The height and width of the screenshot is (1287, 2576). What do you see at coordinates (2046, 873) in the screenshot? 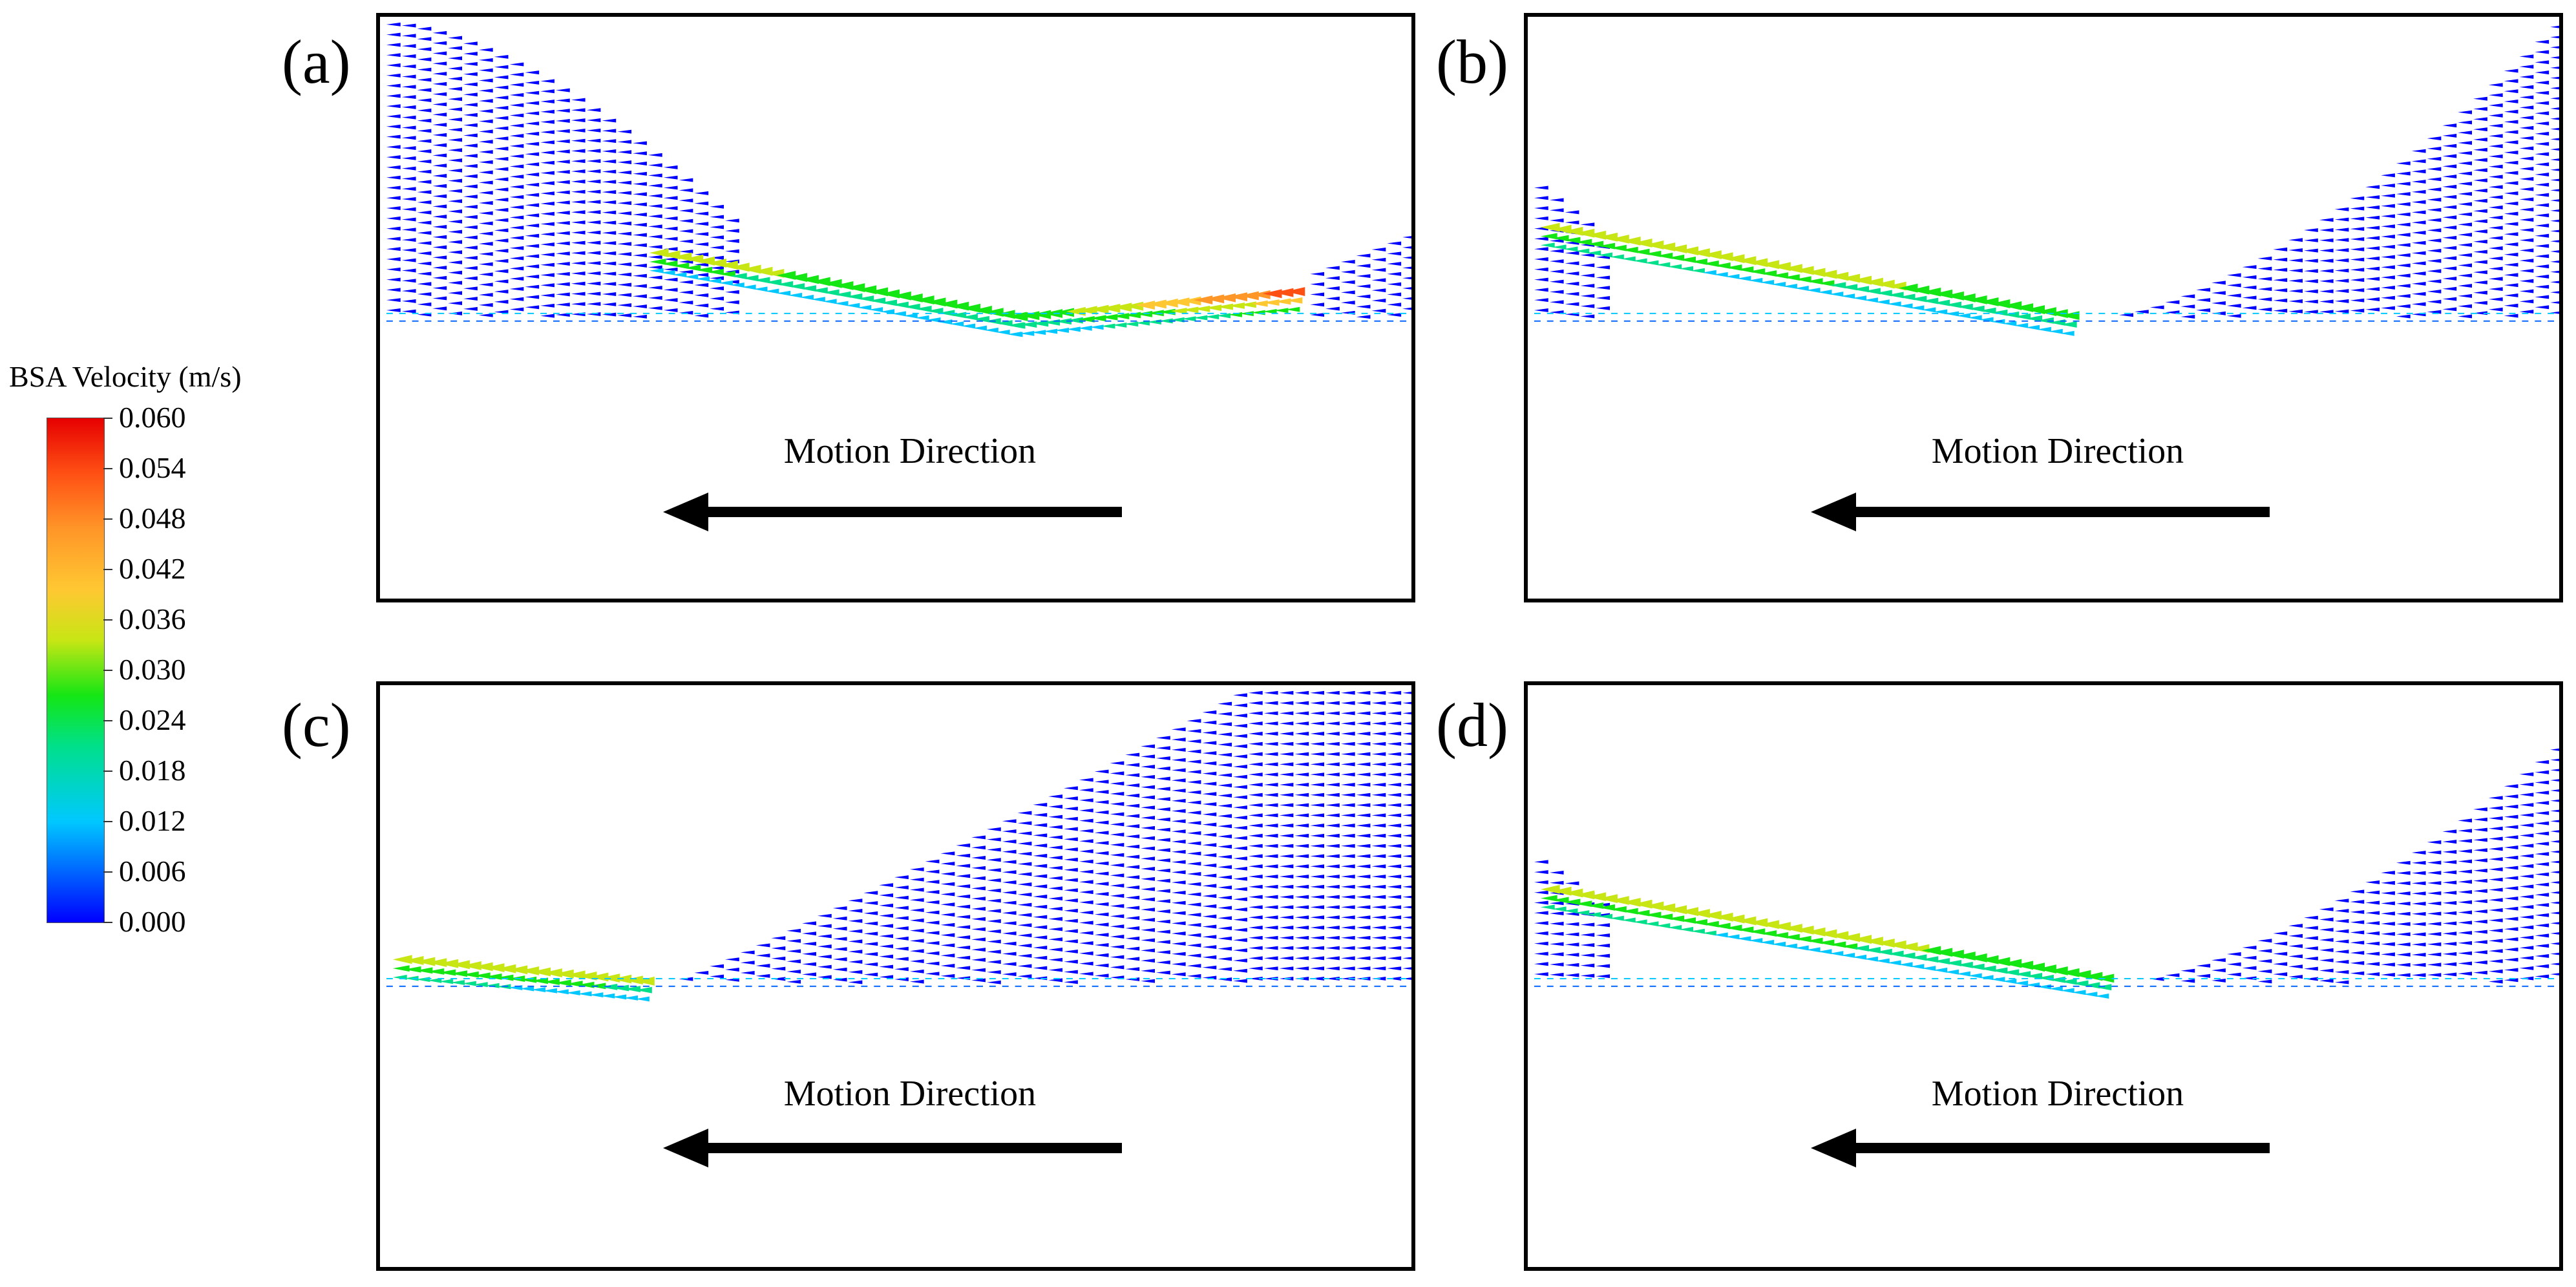
I see `velocity-field-d` at bounding box center [2046, 873].